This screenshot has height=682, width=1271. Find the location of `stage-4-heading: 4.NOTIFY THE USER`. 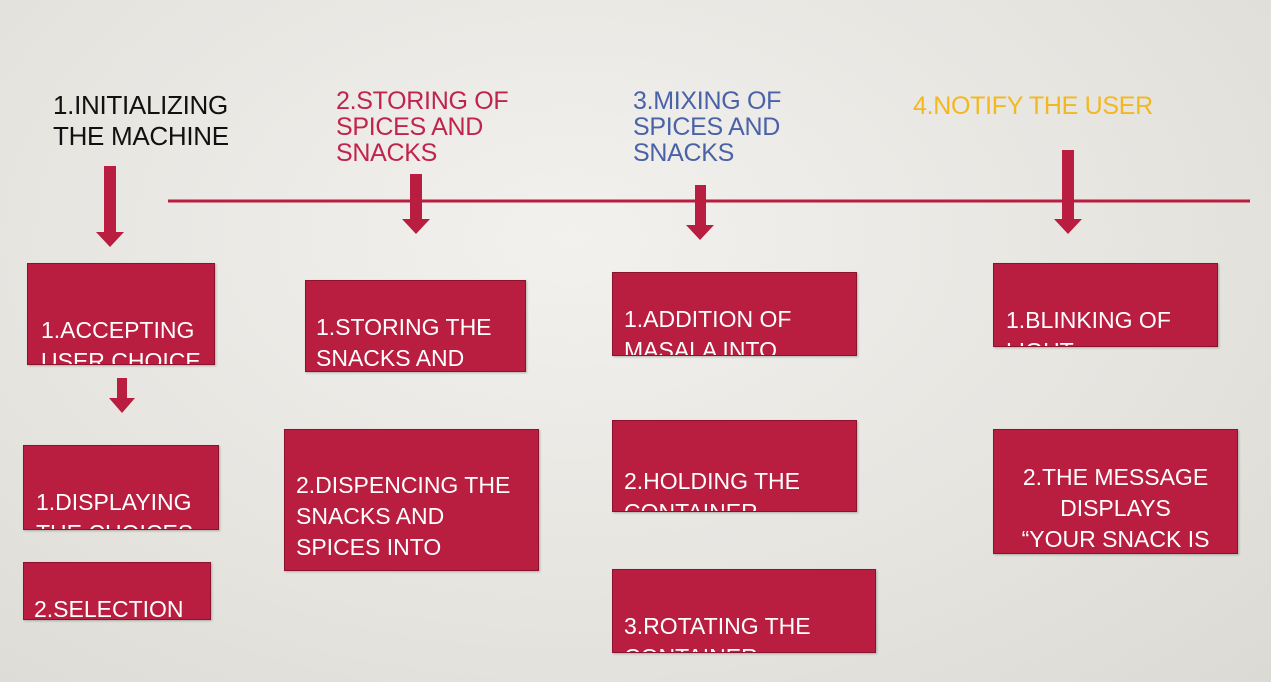

stage-4-heading: 4.NOTIFY THE USER is located at coordinates (1033, 106).